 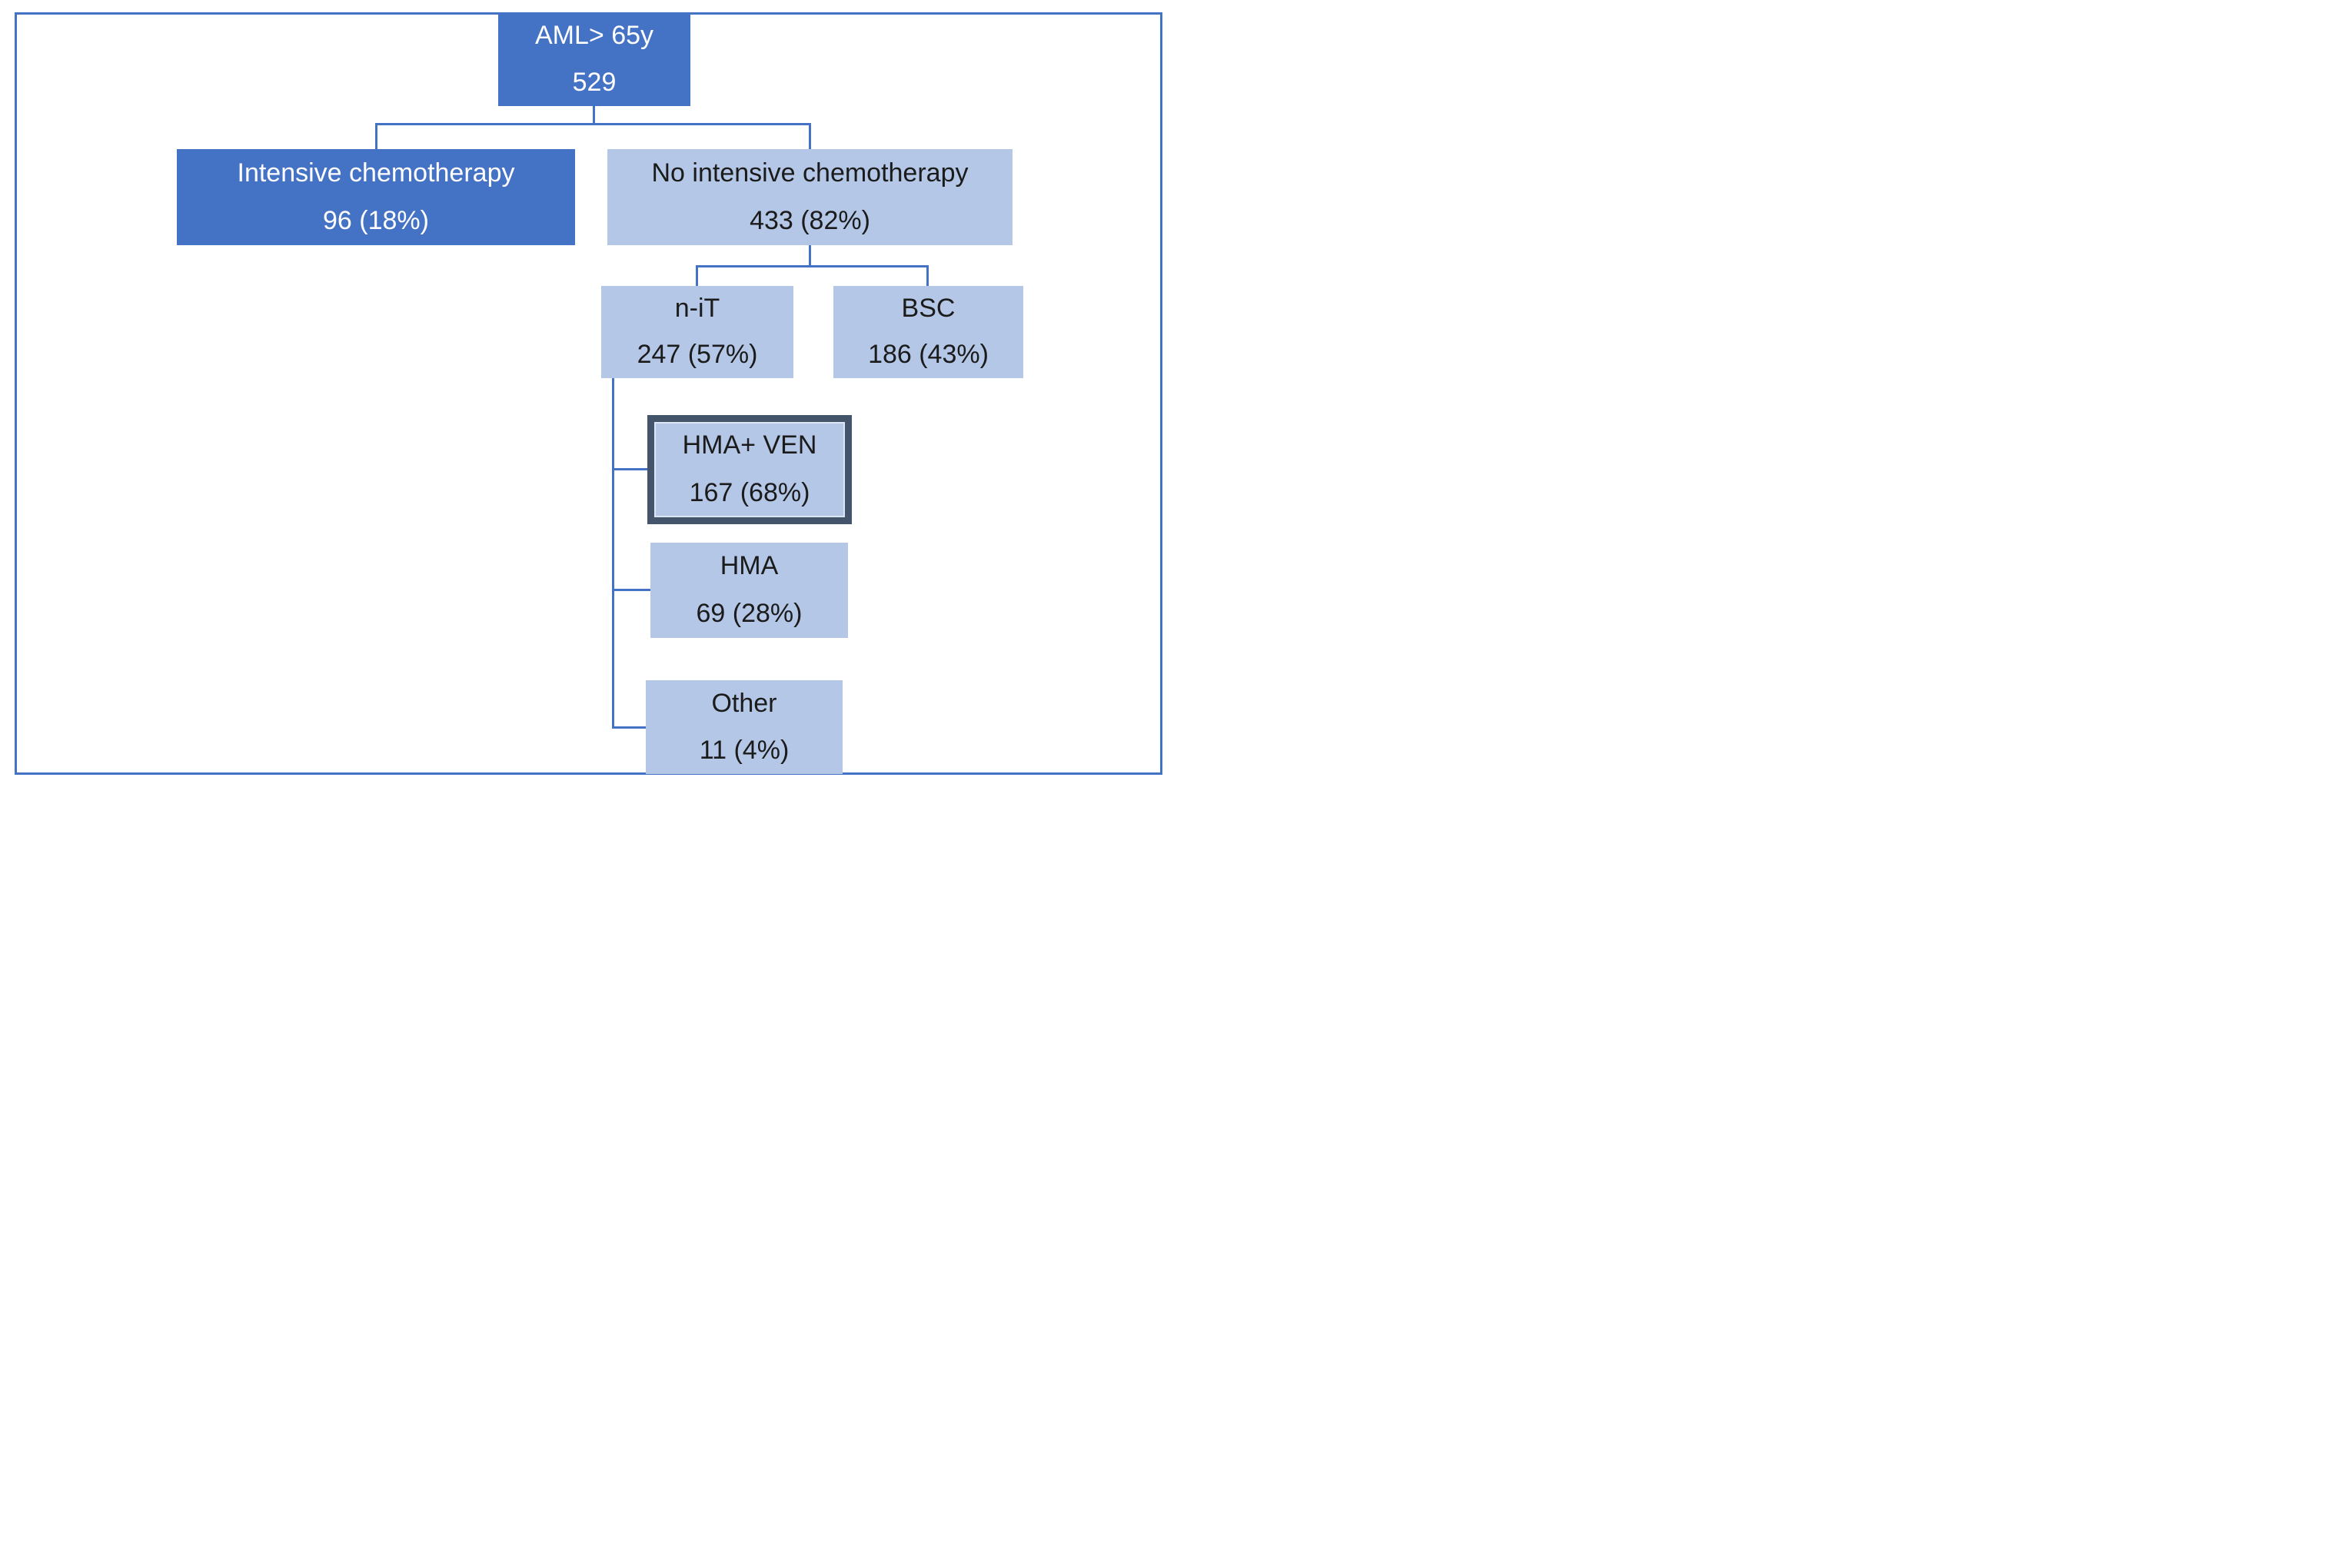 What do you see at coordinates (744, 727) in the screenshot?
I see `node-other: Other 11 (4%)` at bounding box center [744, 727].